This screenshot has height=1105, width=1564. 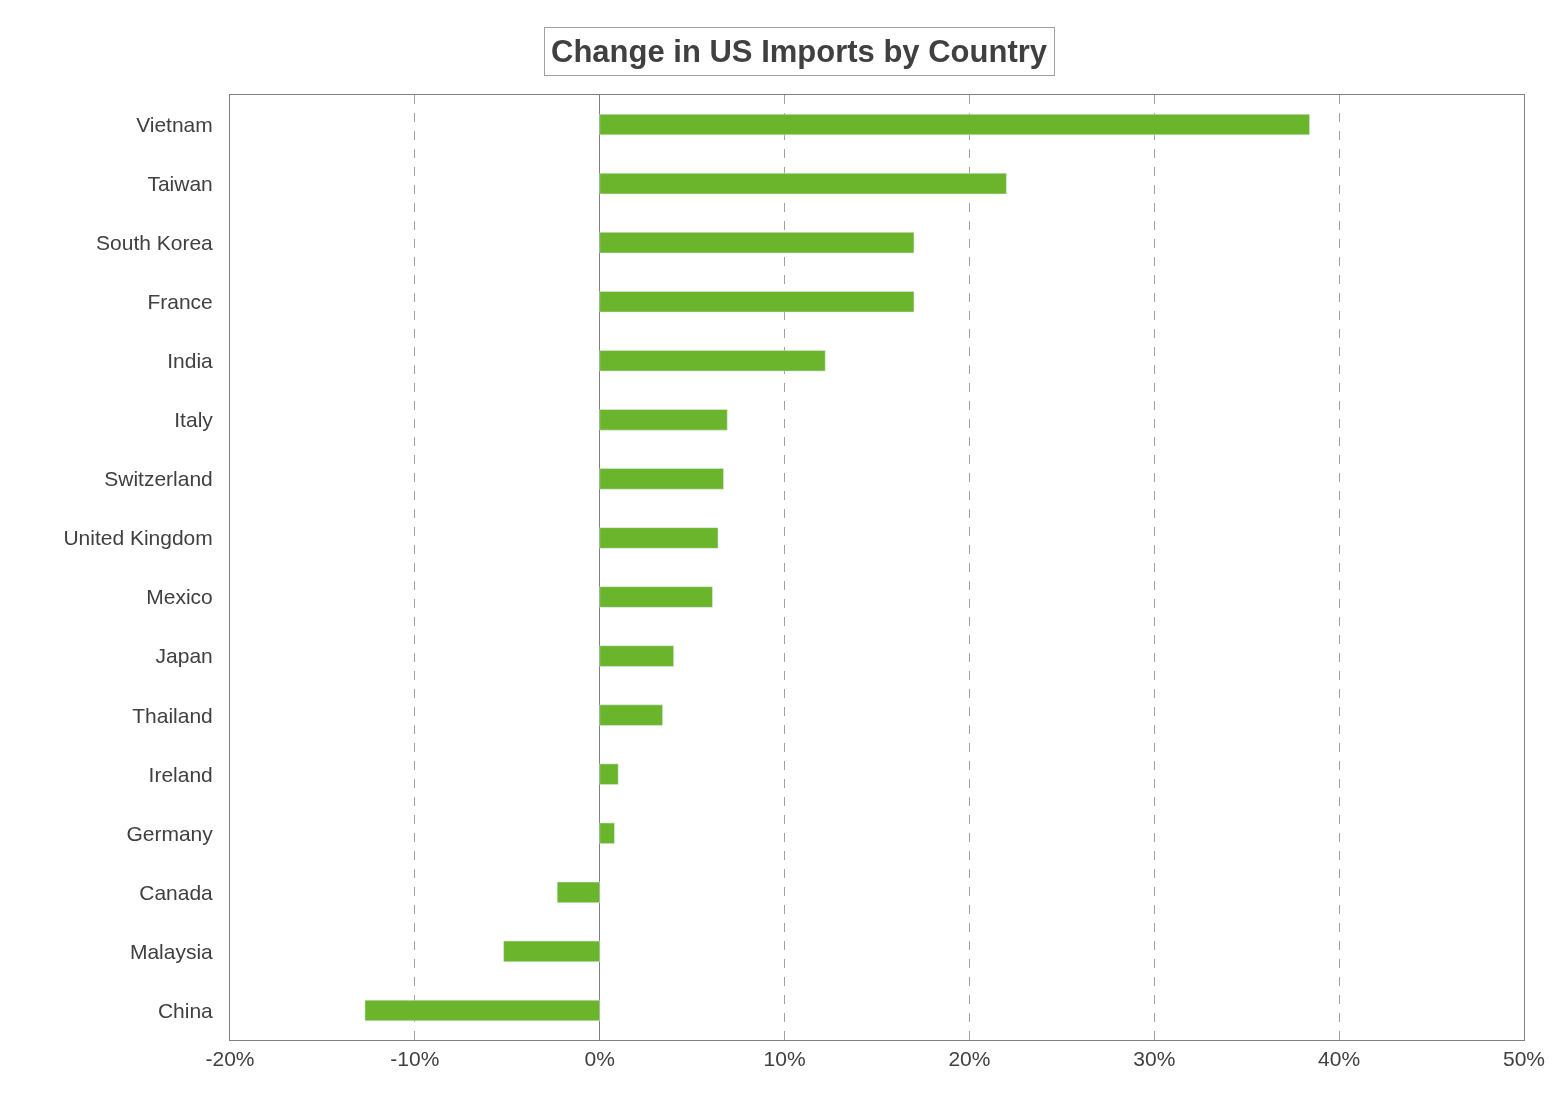 I want to click on x-tick-label: -10%, so click(x=415, y=1059).